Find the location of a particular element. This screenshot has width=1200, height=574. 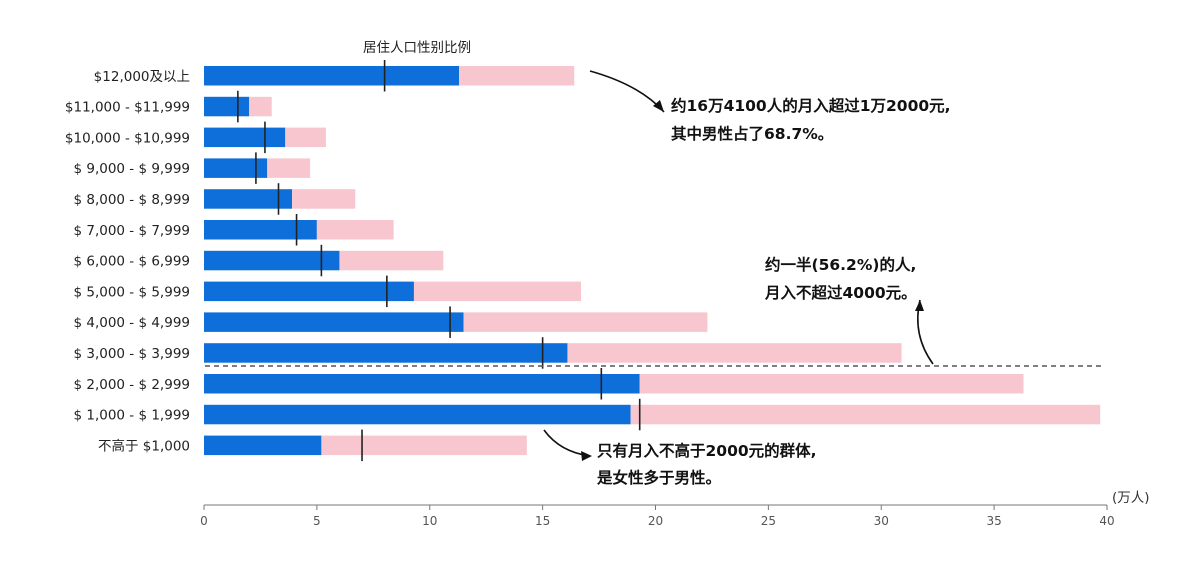

category-label: $ 7,000 - $ 7,999 is located at coordinates (131, 231).